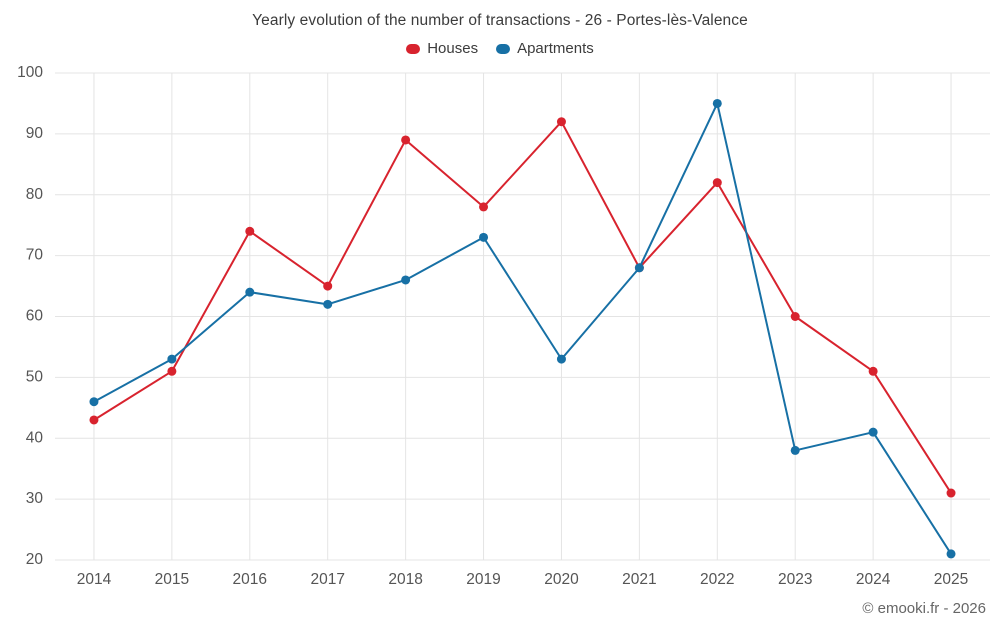 Image resolution: width=1000 pixels, height=625 pixels. What do you see at coordinates (639, 579) in the screenshot?
I see `x-axis-tick-label: 2021` at bounding box center [639, 579].